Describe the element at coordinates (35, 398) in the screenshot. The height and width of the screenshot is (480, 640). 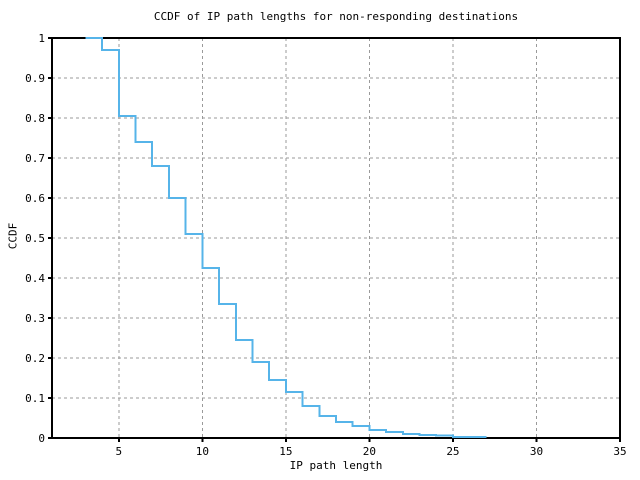
I see `y-tick-label: 0.1` at that location.